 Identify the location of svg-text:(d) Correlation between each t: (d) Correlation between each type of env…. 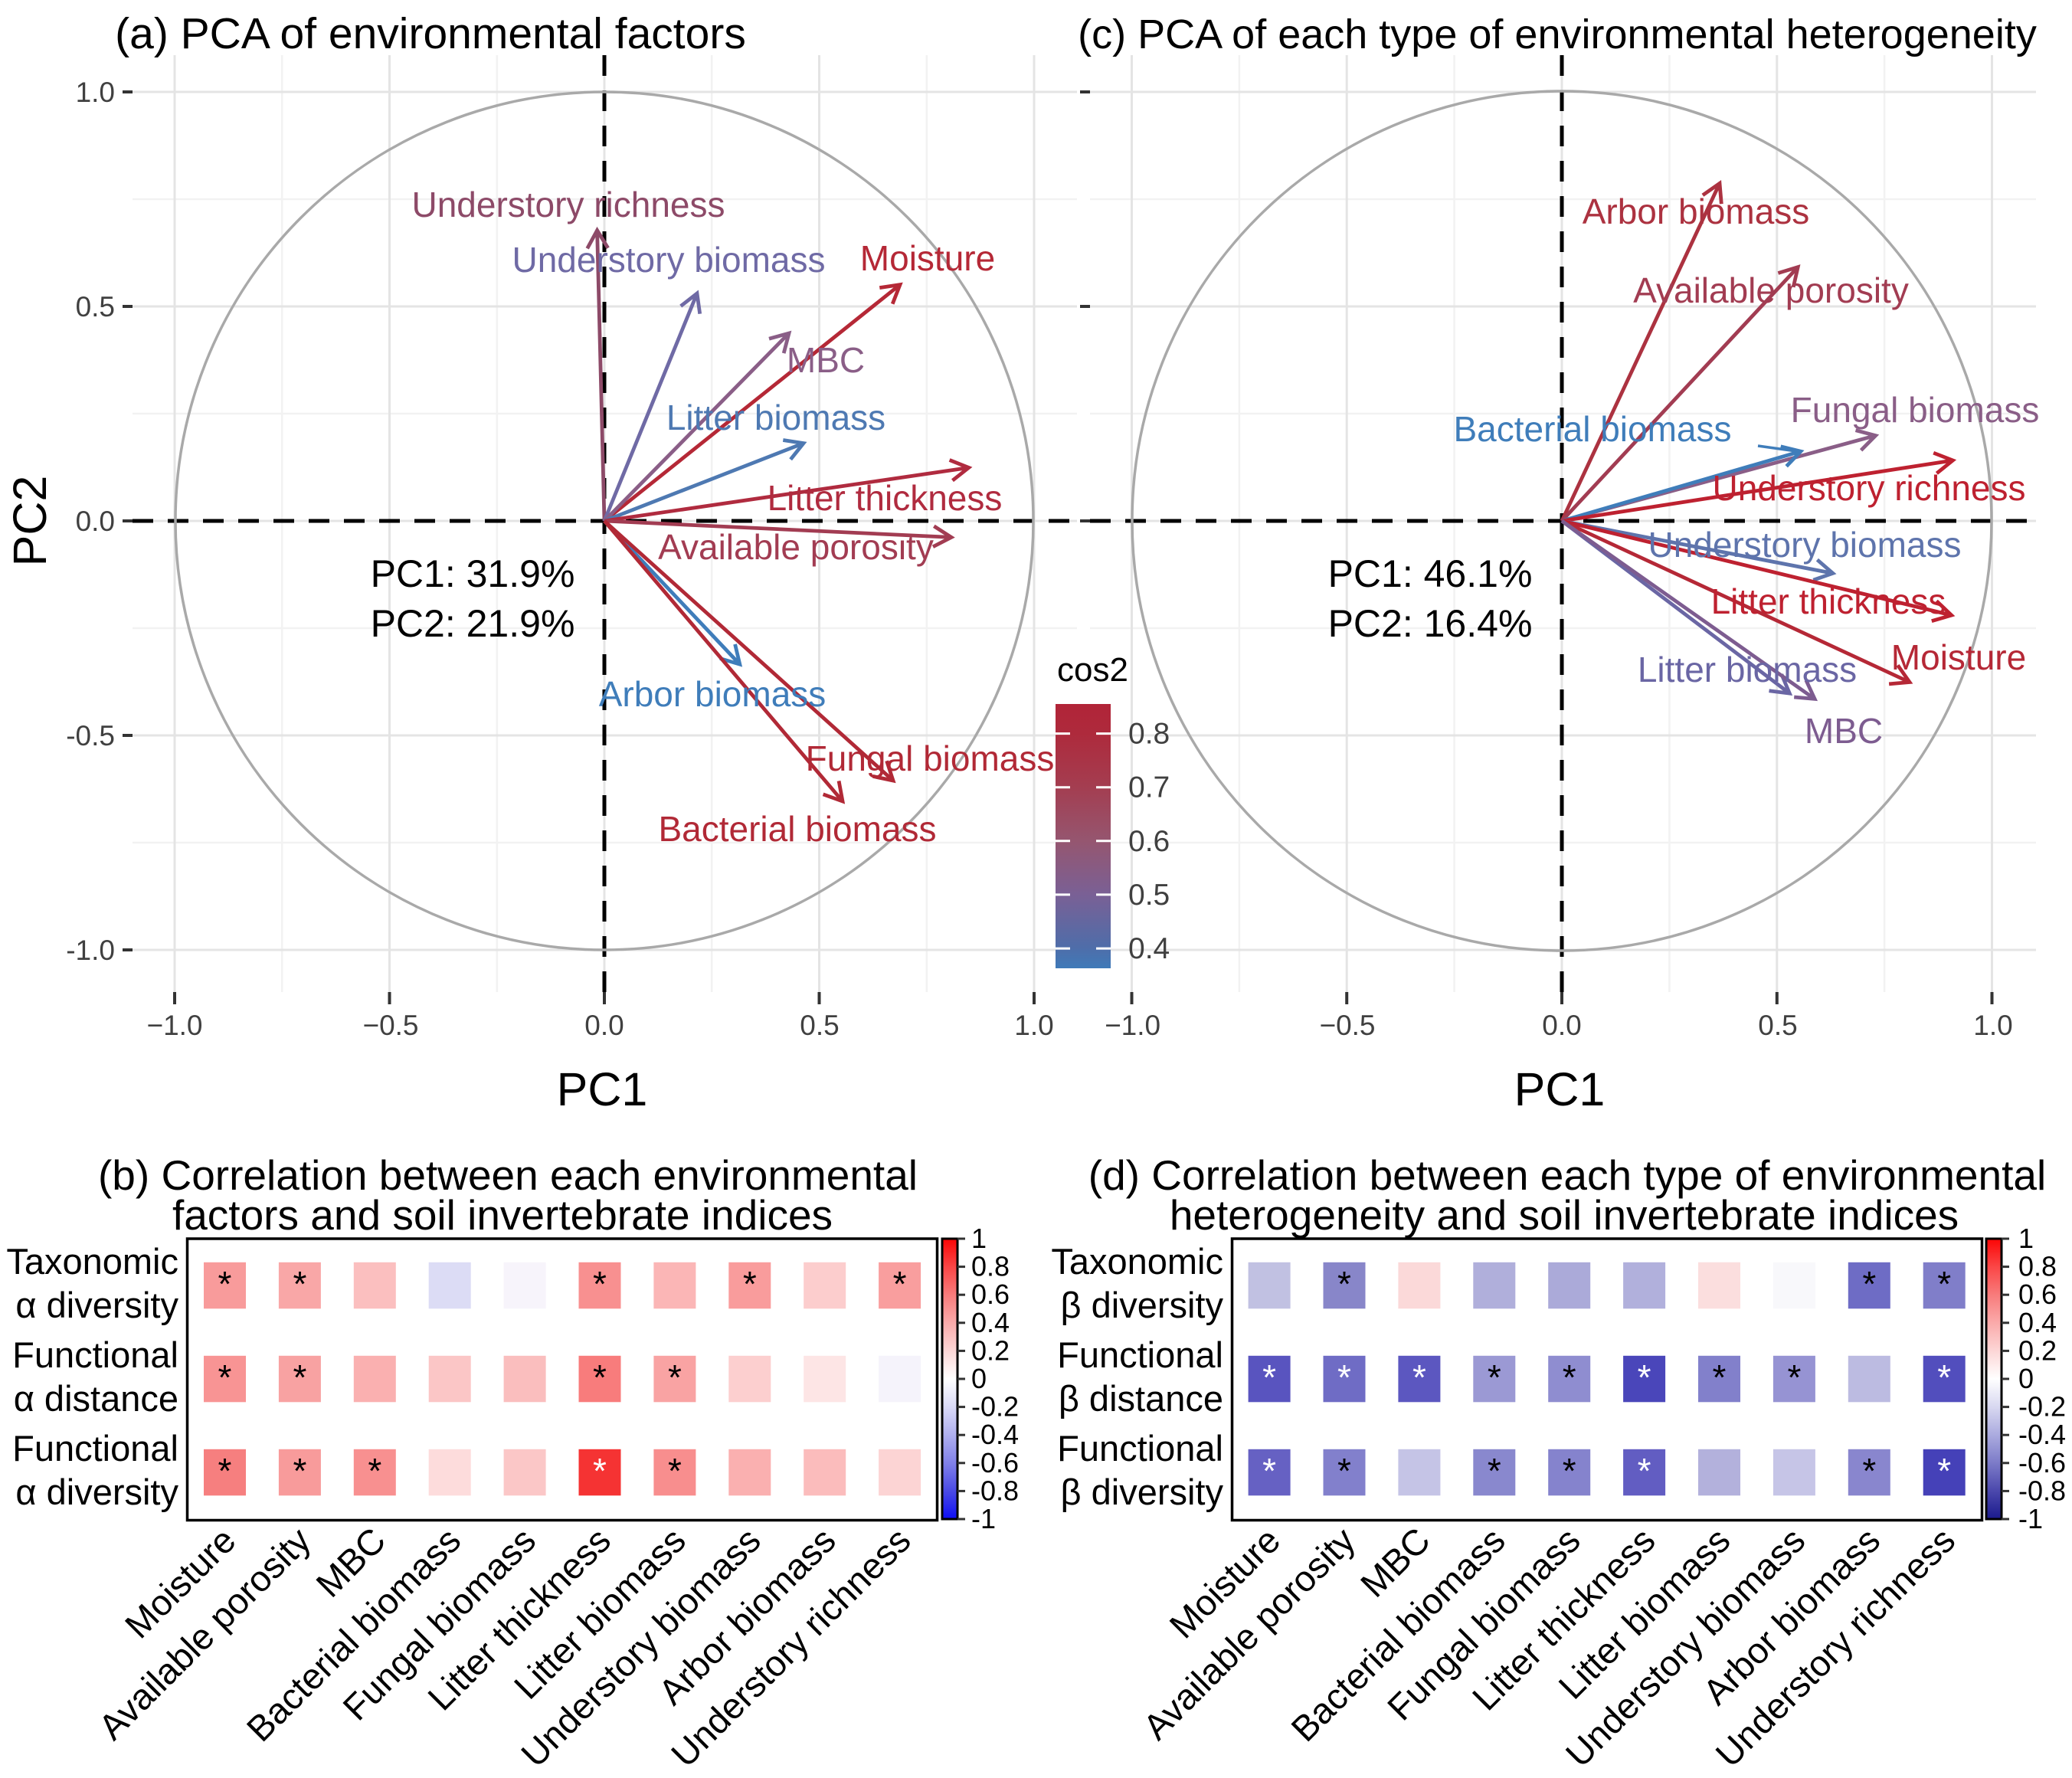
(1567, 1175).